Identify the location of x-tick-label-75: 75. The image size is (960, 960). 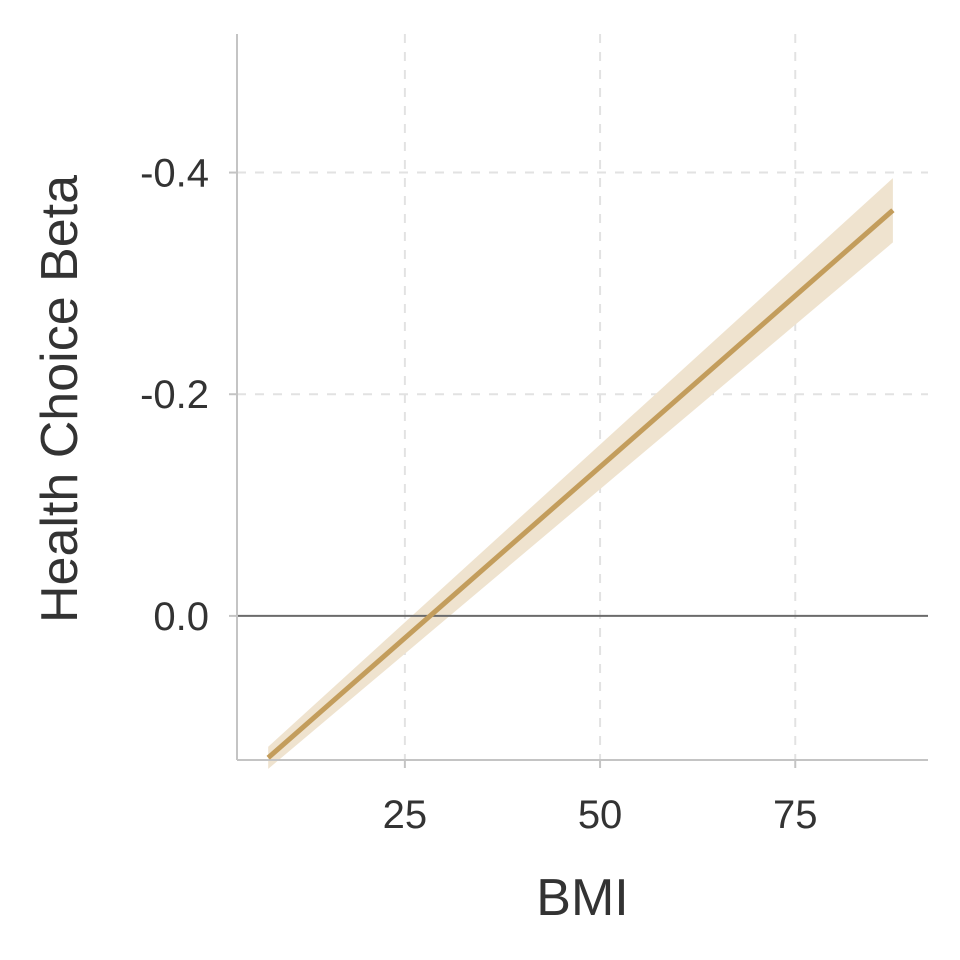
(795, 815).